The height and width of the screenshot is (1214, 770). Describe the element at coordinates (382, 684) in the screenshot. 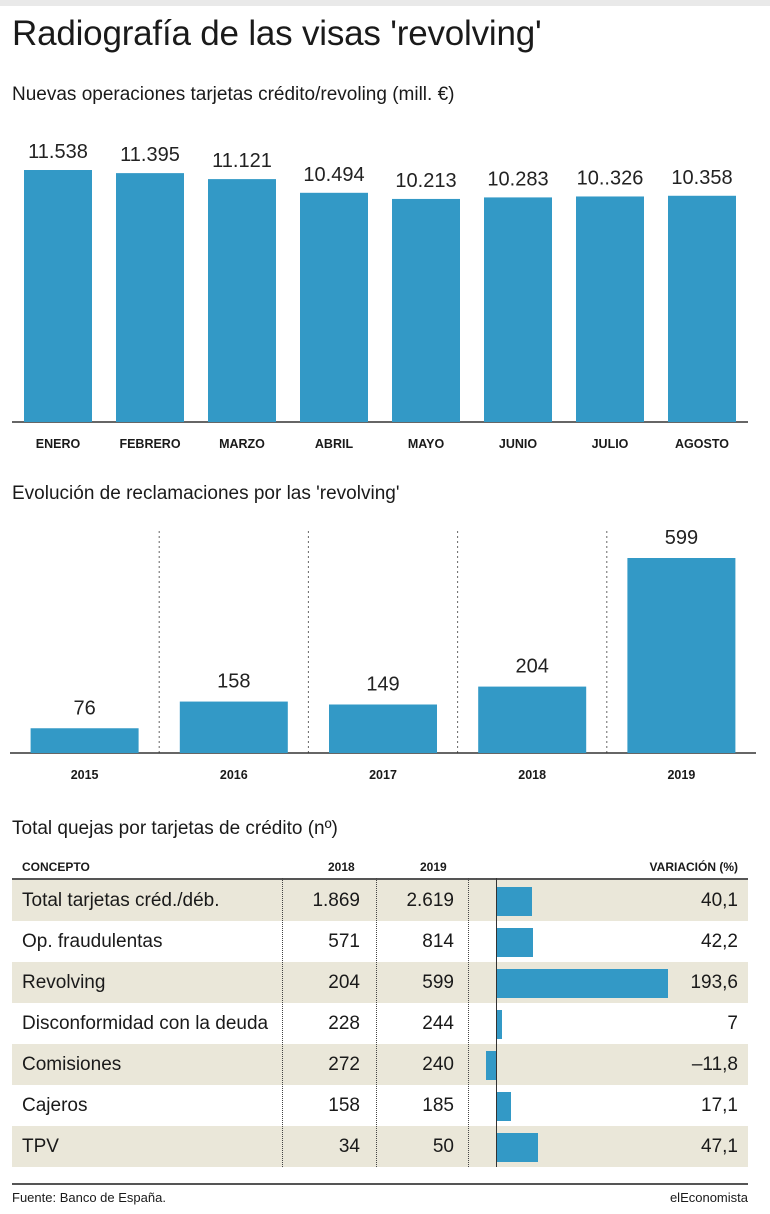

I see `data-label: 149` at that location.